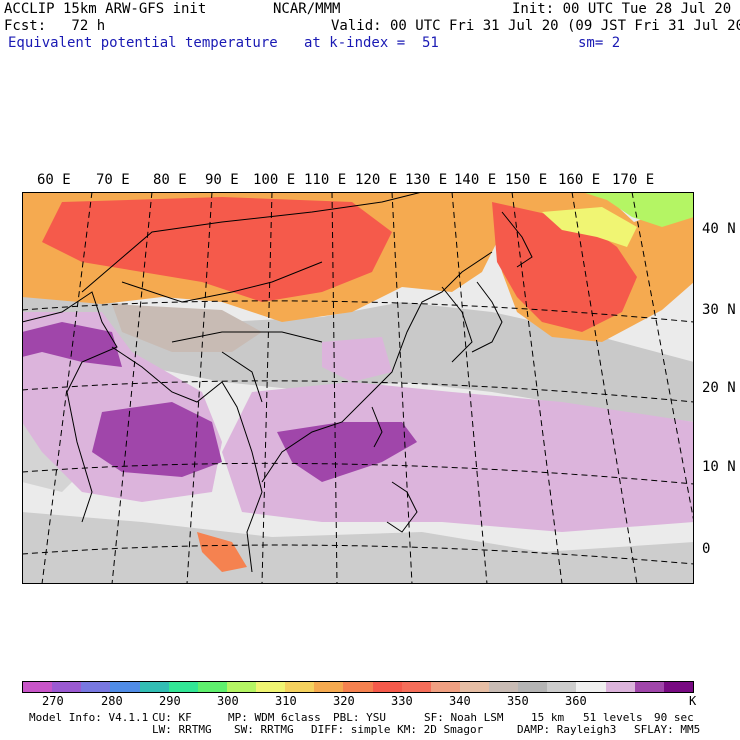  I want to click on time-step: 90 sec, so click(674, 717).